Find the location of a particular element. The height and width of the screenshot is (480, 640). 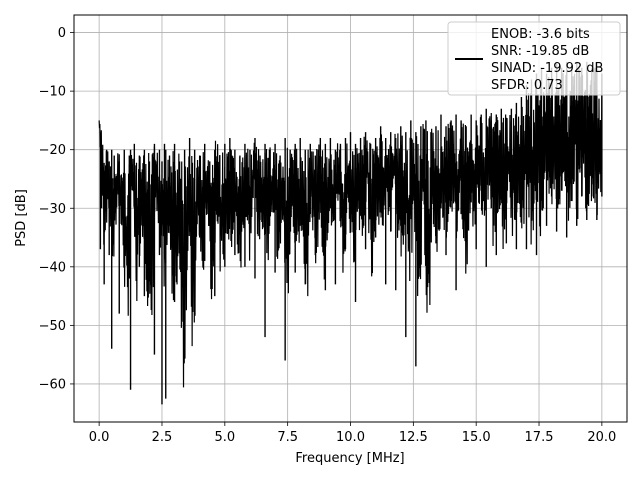

x-tick-label: 10.0 is located at coordinates (350, 437).